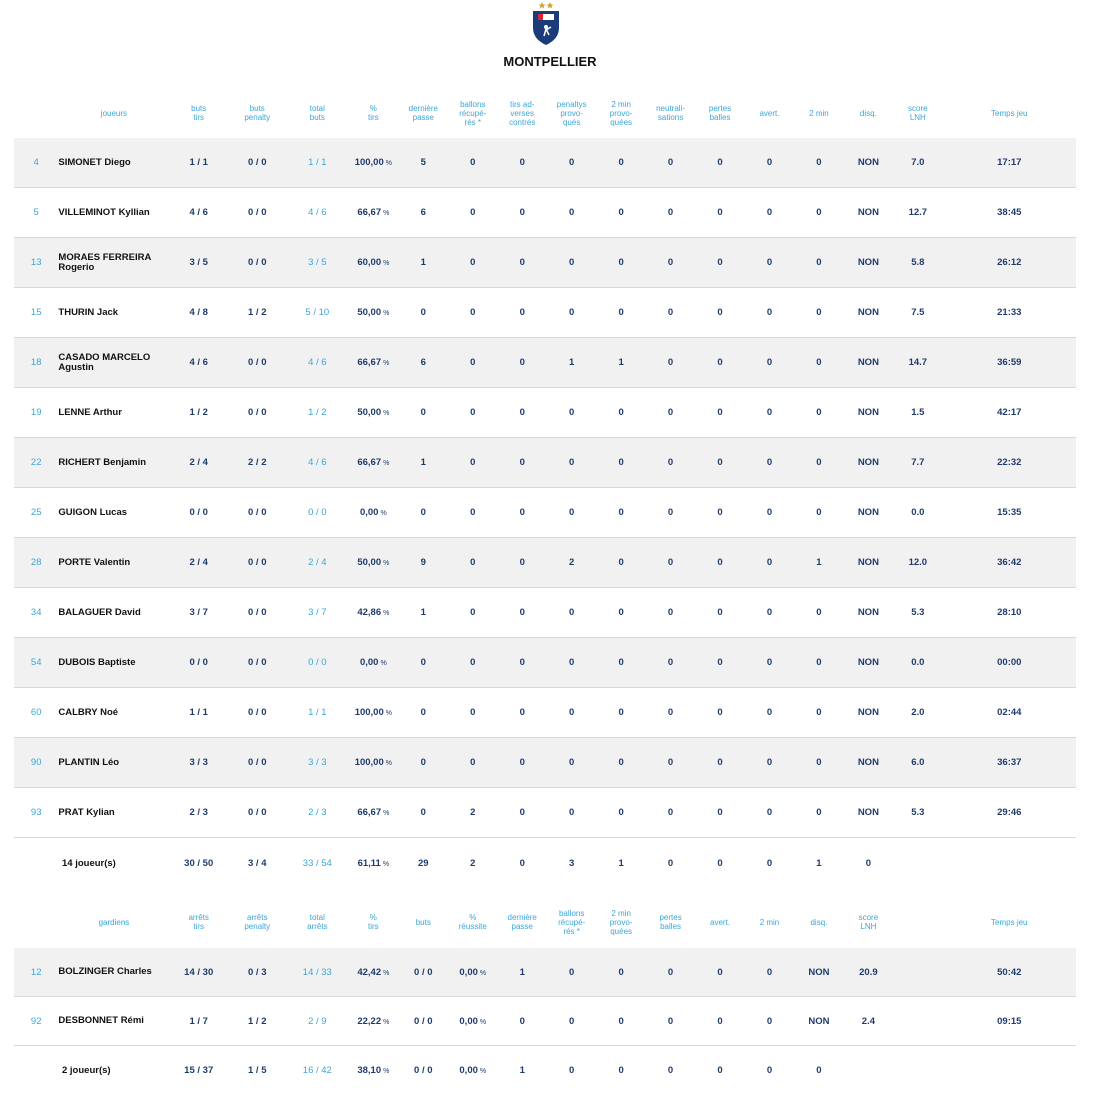 This screenshot has width=1100, height=1100. What do you see at coordinates (36, 262) in the screenshot?
I see `jersey-number: 13` at bounding box center [36, 262].